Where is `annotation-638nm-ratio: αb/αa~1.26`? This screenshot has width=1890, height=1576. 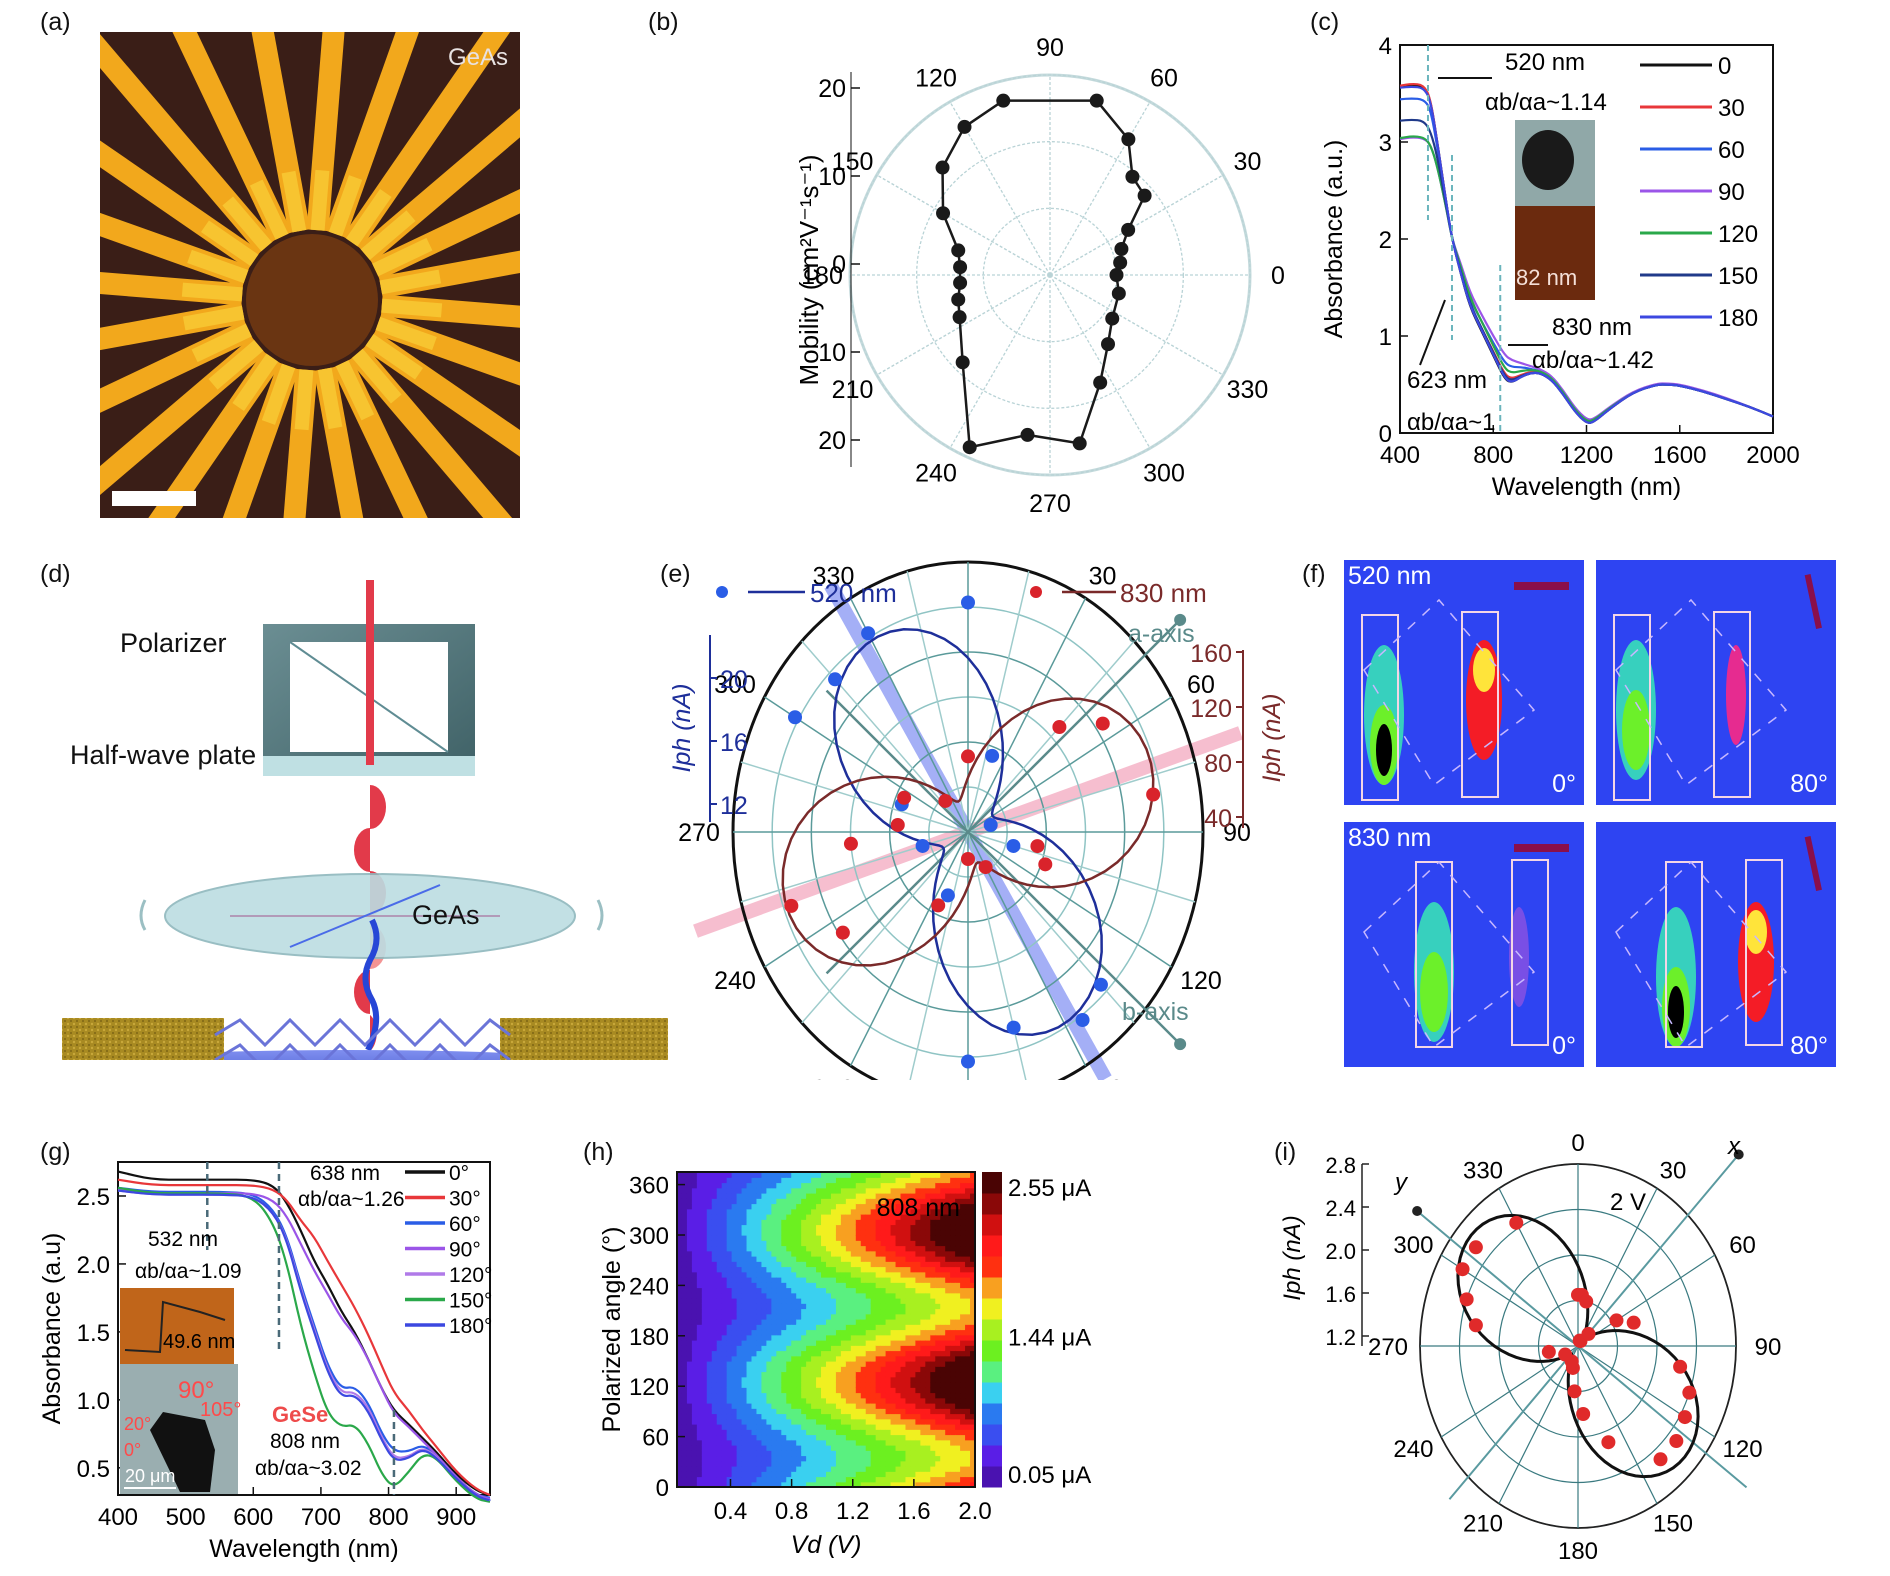 annotation-638nm-ratio: αb/αa~1.26 is located at coordinates (351, 1199).